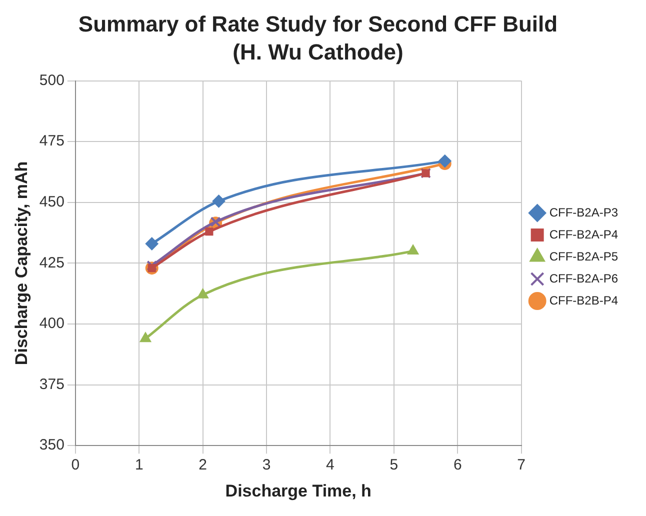  Describe the element at coordinates (318, 52) in the screenshot. I see `chart-subtitle: (H. Wu Cathode)` at that location.